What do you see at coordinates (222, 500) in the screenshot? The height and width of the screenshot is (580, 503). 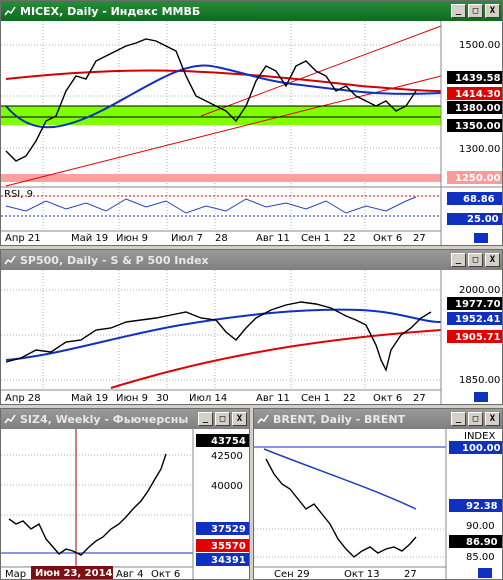 I see `price-axis: 43754 42500 40000 37529 35570 34391` at bounding box center [222, 500].